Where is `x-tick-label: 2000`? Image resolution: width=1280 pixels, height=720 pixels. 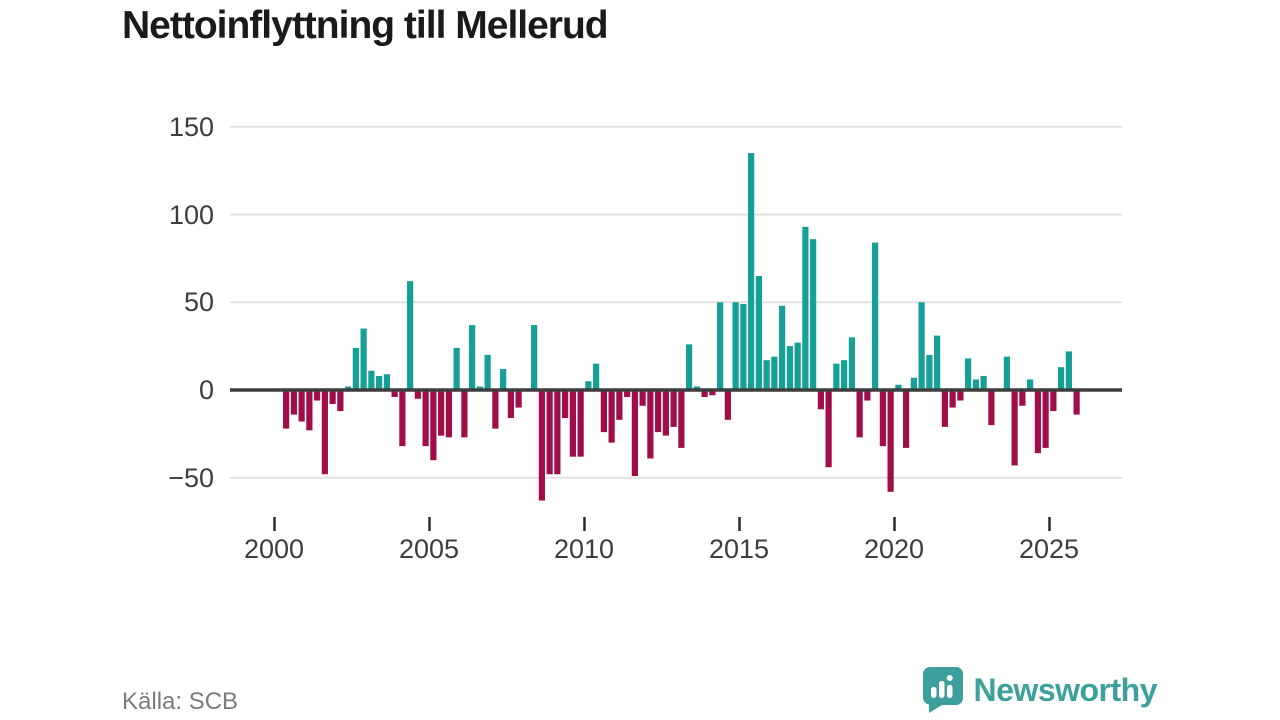 x-tick-label: 2000 is located at coordinates (274, 549).